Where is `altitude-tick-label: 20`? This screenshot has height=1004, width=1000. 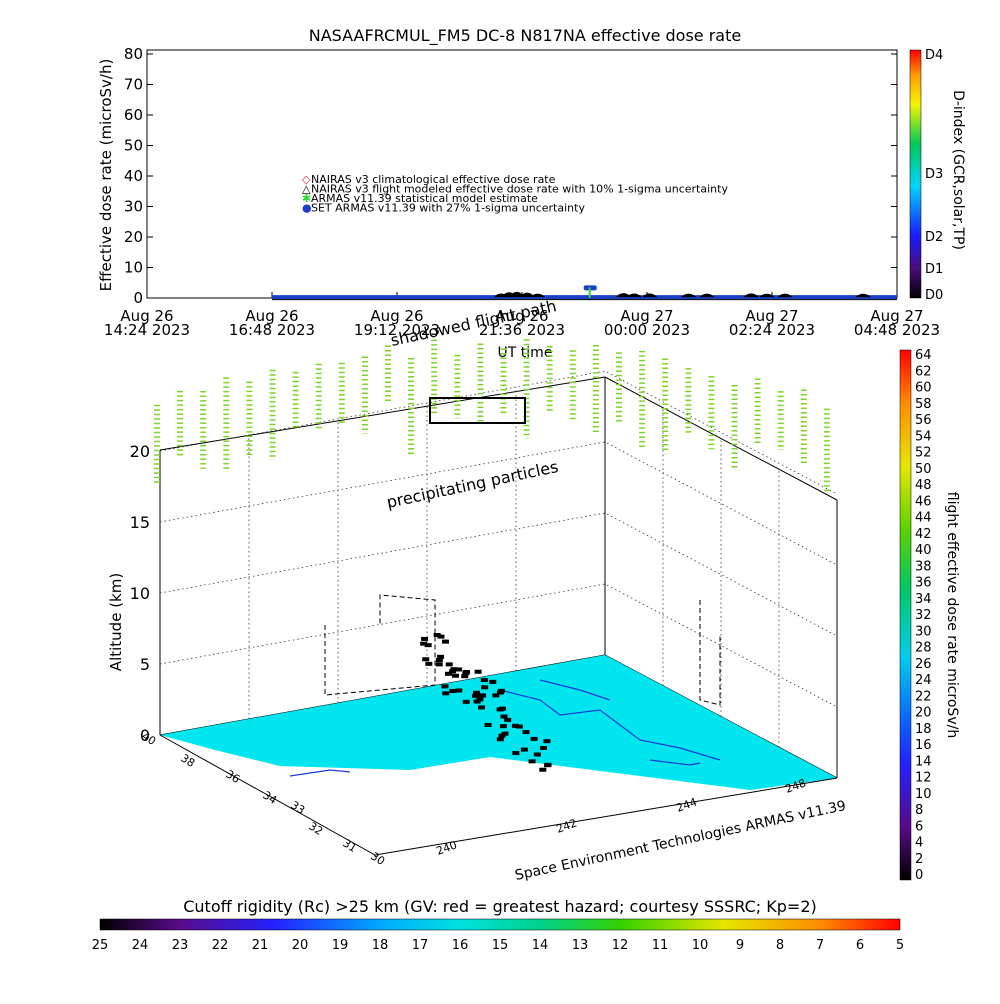
altitude-tick-label: 20 is located at coordinates (140, 451).